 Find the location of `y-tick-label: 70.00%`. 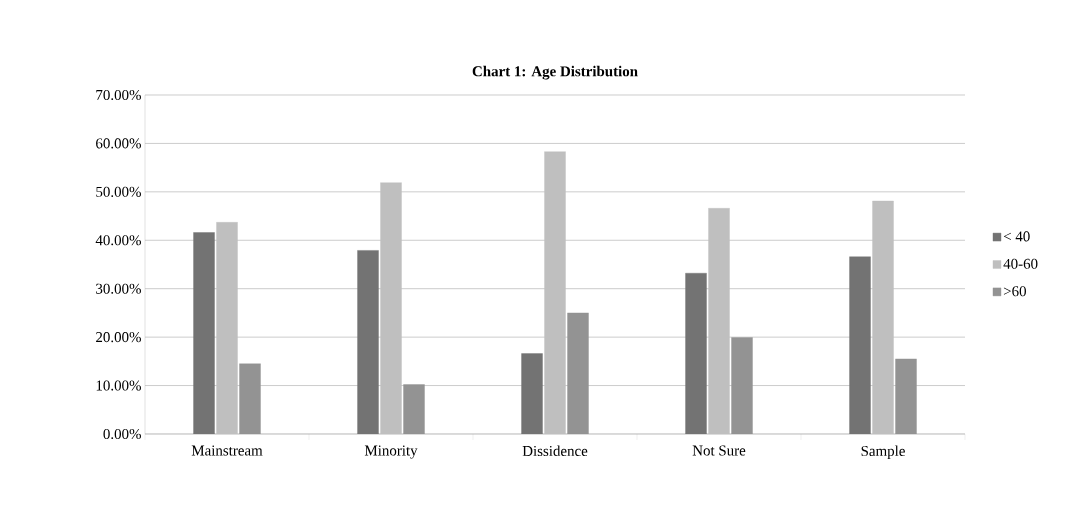

y-tick-label: 70.00% is located at coordinates (118, 95).